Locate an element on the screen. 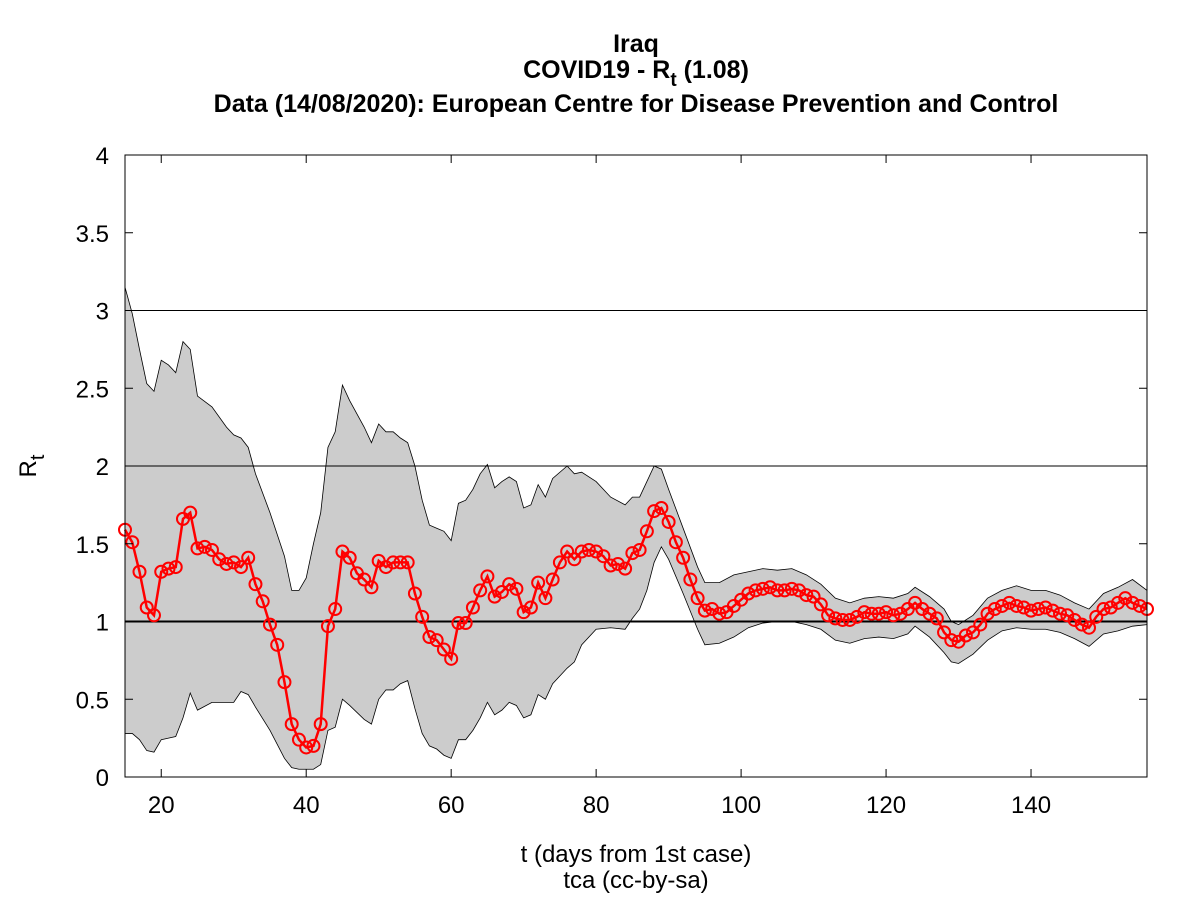 Image resolution: width=1200 pixels, height=900 pixels. y-tick-label: 0.5 is located at coordinates (92, 700).